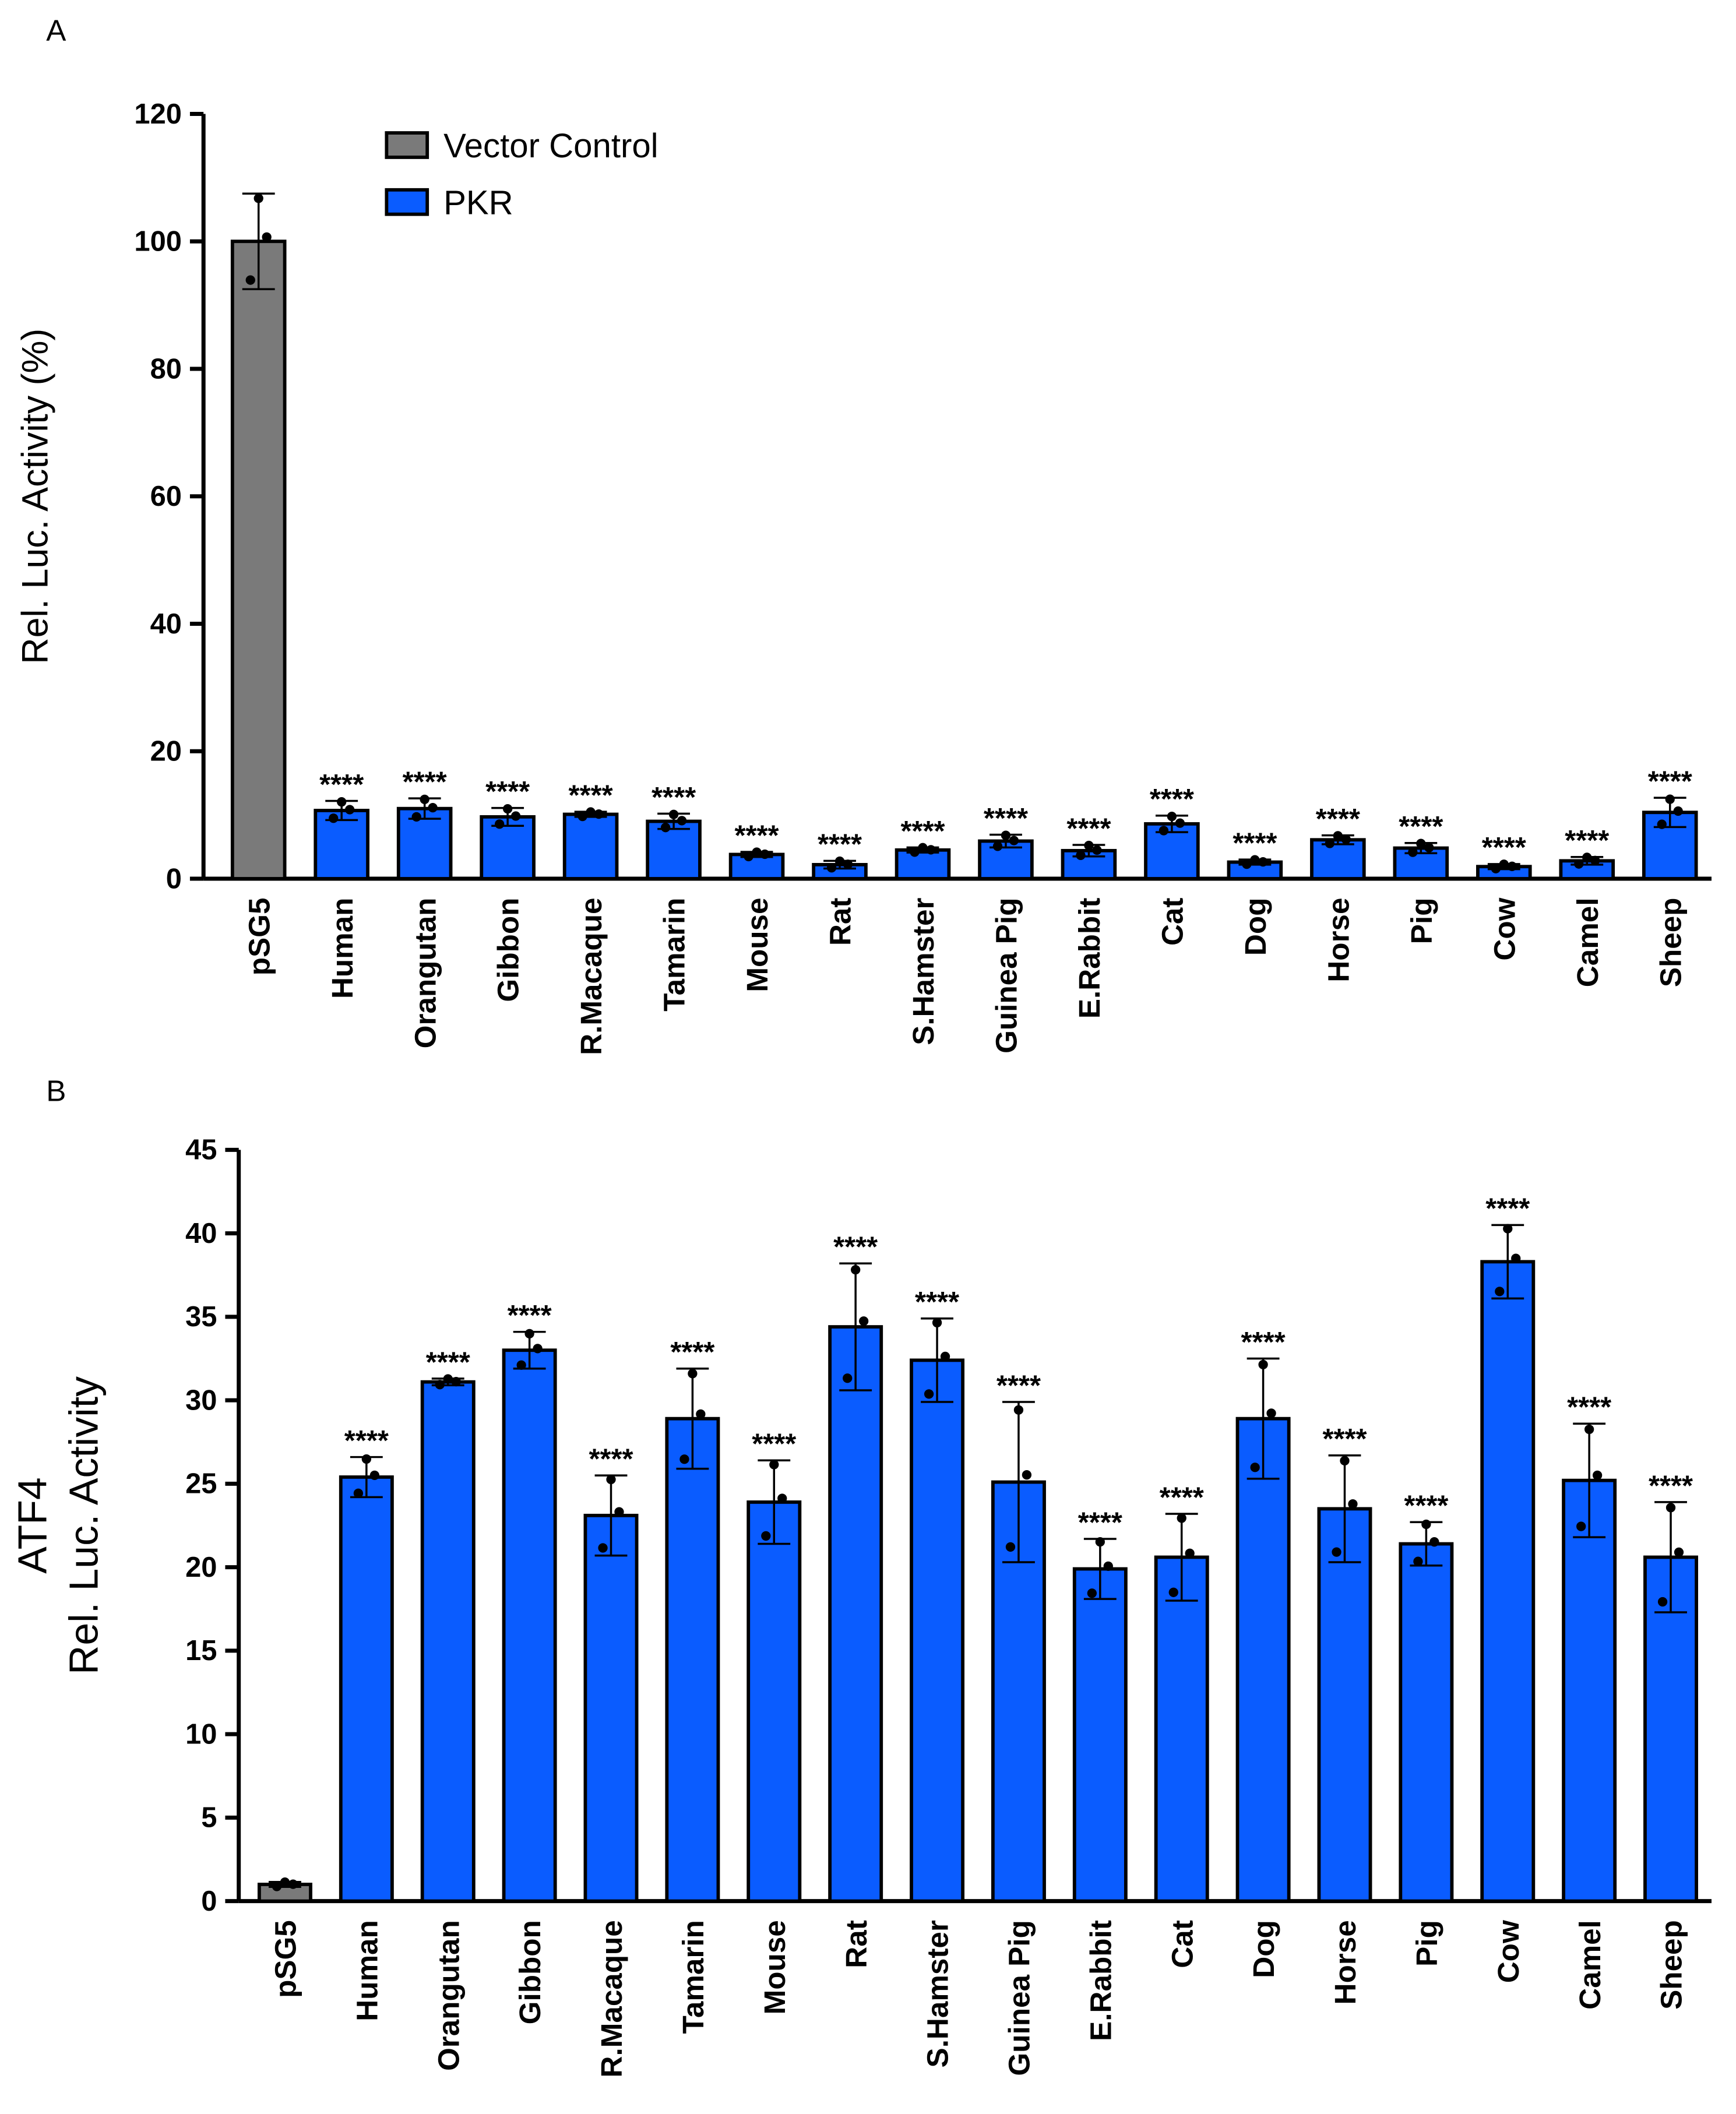 This screenshot has width=1736, height=2114. What do you see at coordinates (407, 202) in the screenshot?
I see `legend-swatch-pkr` at bounding box center [407, 202].